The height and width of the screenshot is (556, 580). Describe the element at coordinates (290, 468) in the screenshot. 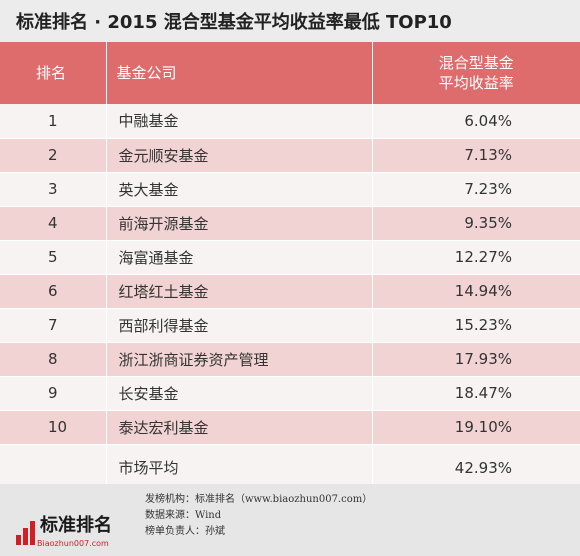

I see `average-row: 市场平均 42.93%` at that location.